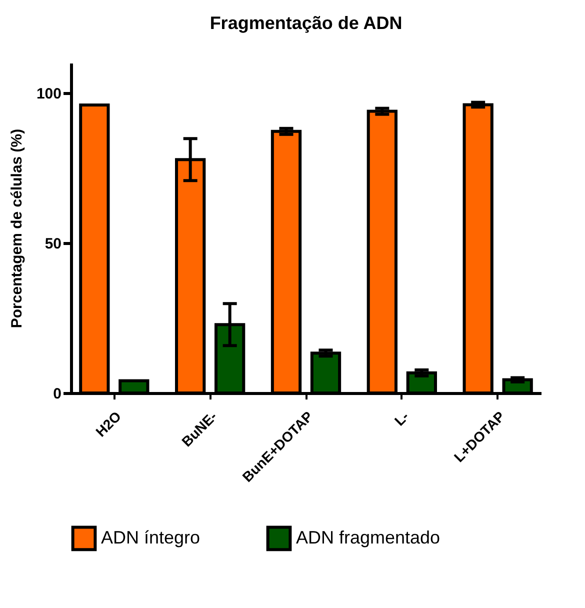 The height and width of the screenshot is (608, 585). Describe the element at coordinates (306, 23) in the screenshot. I see `chart-title: Fragmentação de ADN` at that location.